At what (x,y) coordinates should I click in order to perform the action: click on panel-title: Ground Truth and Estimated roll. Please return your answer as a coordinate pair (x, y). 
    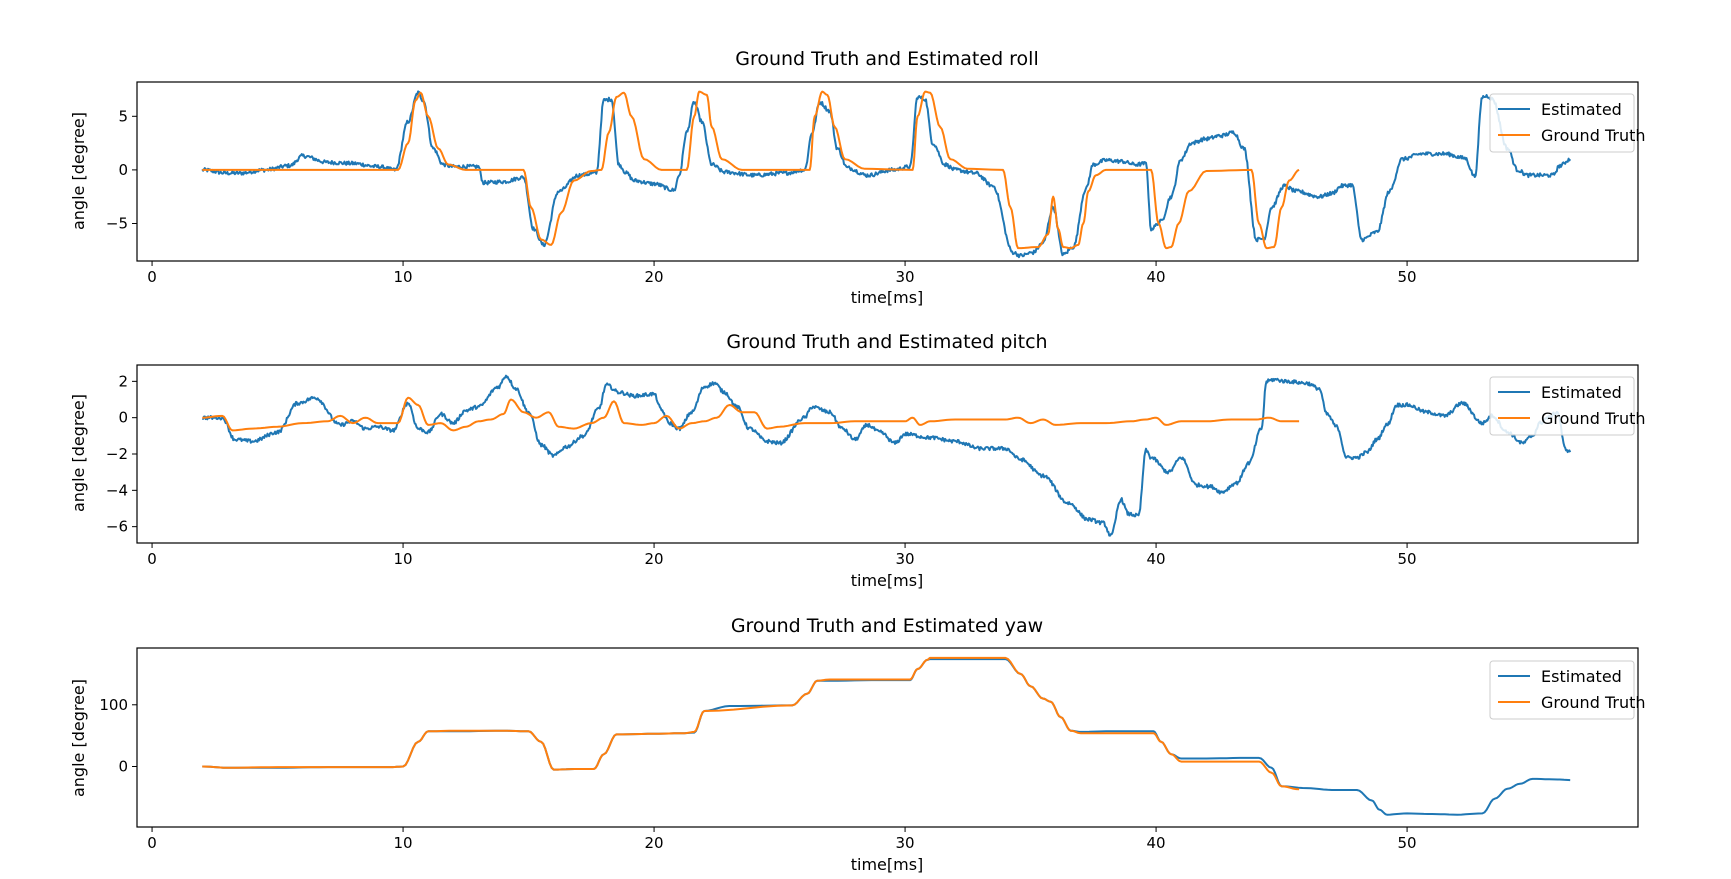
    Looking at the image, I should click on (887, 59).